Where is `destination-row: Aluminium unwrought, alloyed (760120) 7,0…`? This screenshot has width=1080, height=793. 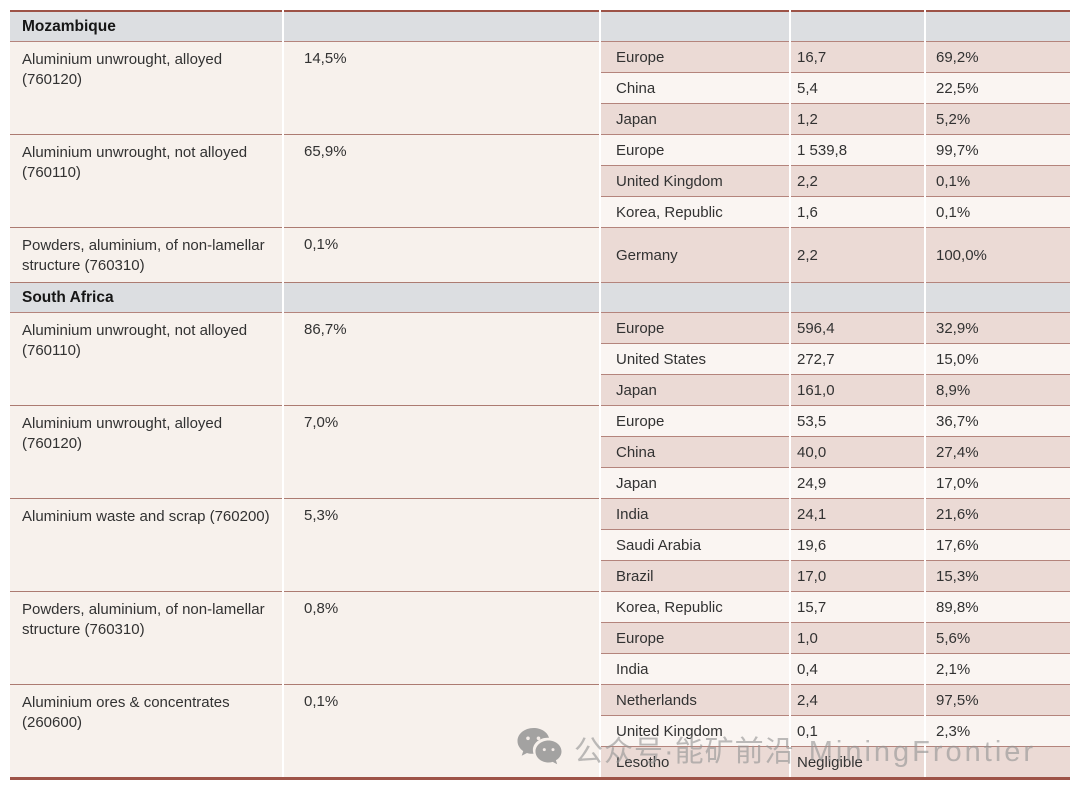
destination-row: Aluminium unwrought, alloyed (760120) 7,0… is located at coordinates (540, 452).